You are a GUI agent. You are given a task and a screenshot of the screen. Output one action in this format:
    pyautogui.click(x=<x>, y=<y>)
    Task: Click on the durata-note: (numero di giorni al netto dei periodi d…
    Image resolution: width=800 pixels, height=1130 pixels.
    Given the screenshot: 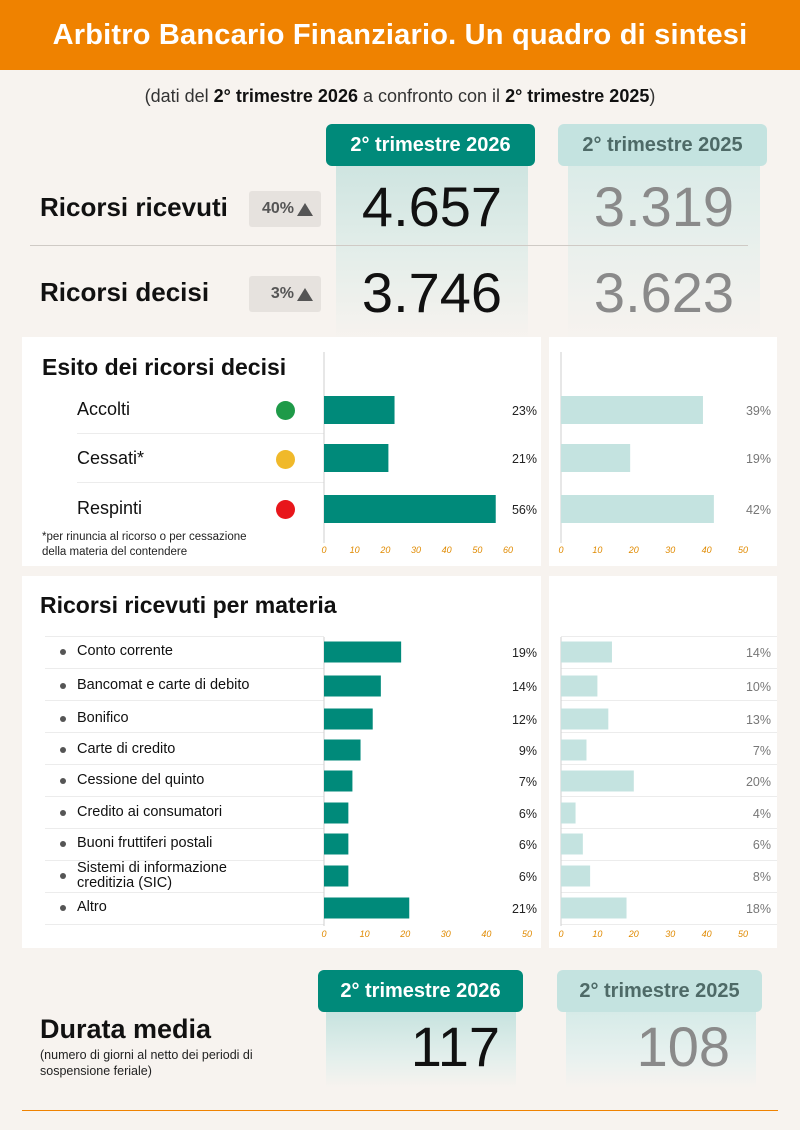 What is the action you would take?
    pyautogui.click(x=146, y=1063)
    